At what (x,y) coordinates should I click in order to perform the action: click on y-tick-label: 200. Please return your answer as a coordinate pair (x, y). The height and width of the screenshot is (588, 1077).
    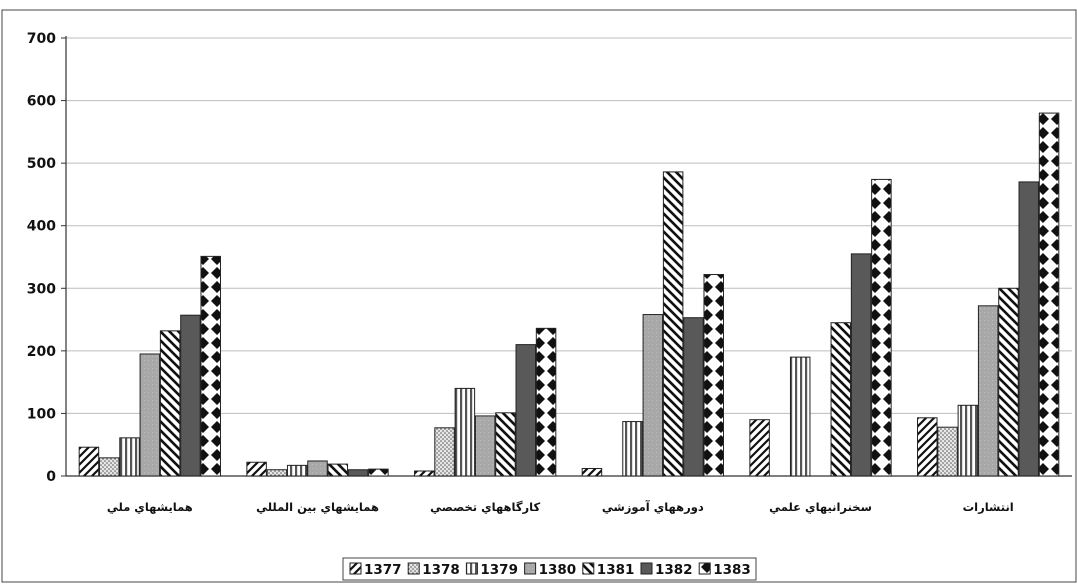
    Looking at the image, I should click on (41, 352).